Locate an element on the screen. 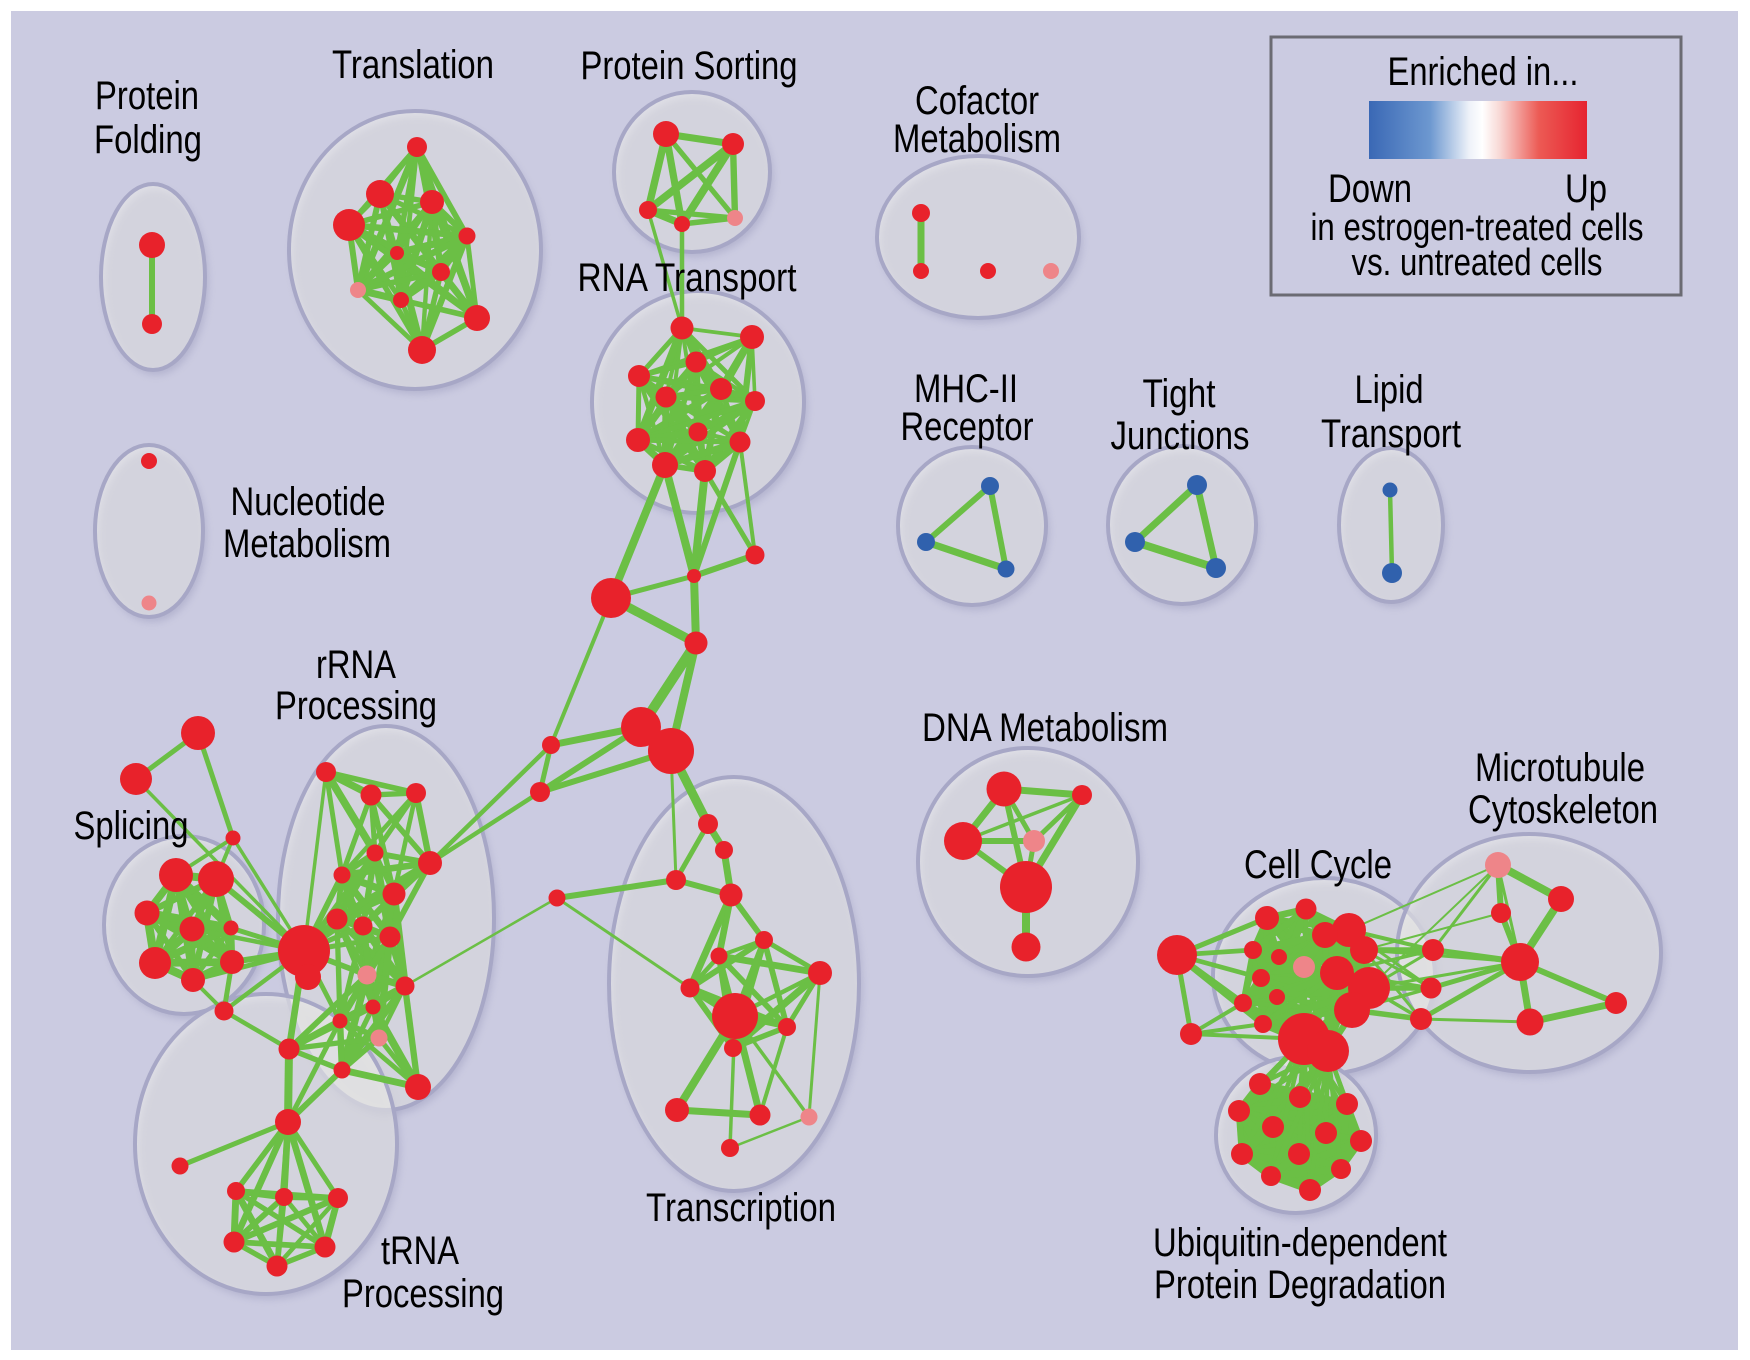 This screenshot has width=1750, height=1360. svg-text: Transport is located at coordinates (1391, 434).